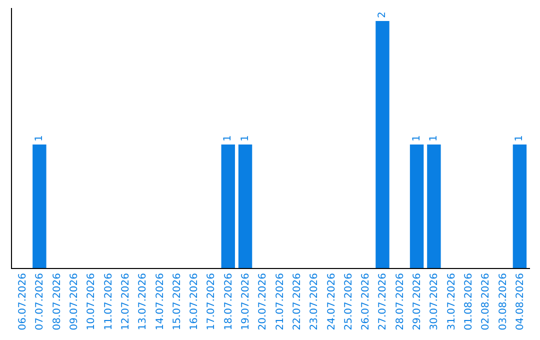  I want to click on x-tick-label: 30.07.2026, so click(434, 301).